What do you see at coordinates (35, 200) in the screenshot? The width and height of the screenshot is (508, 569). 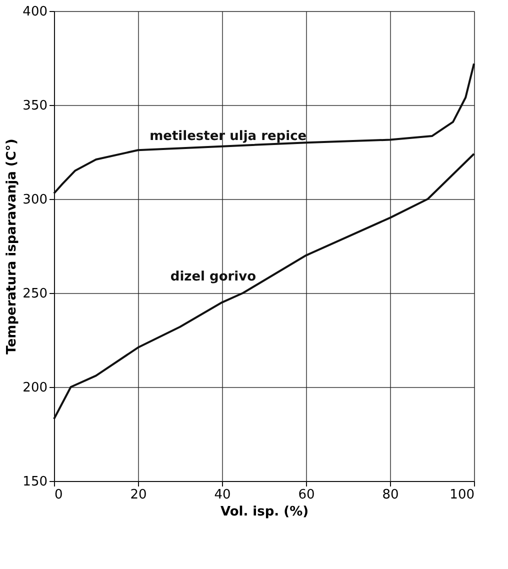 I see `y-tick-label: 300` at bounding box center [35, 200].